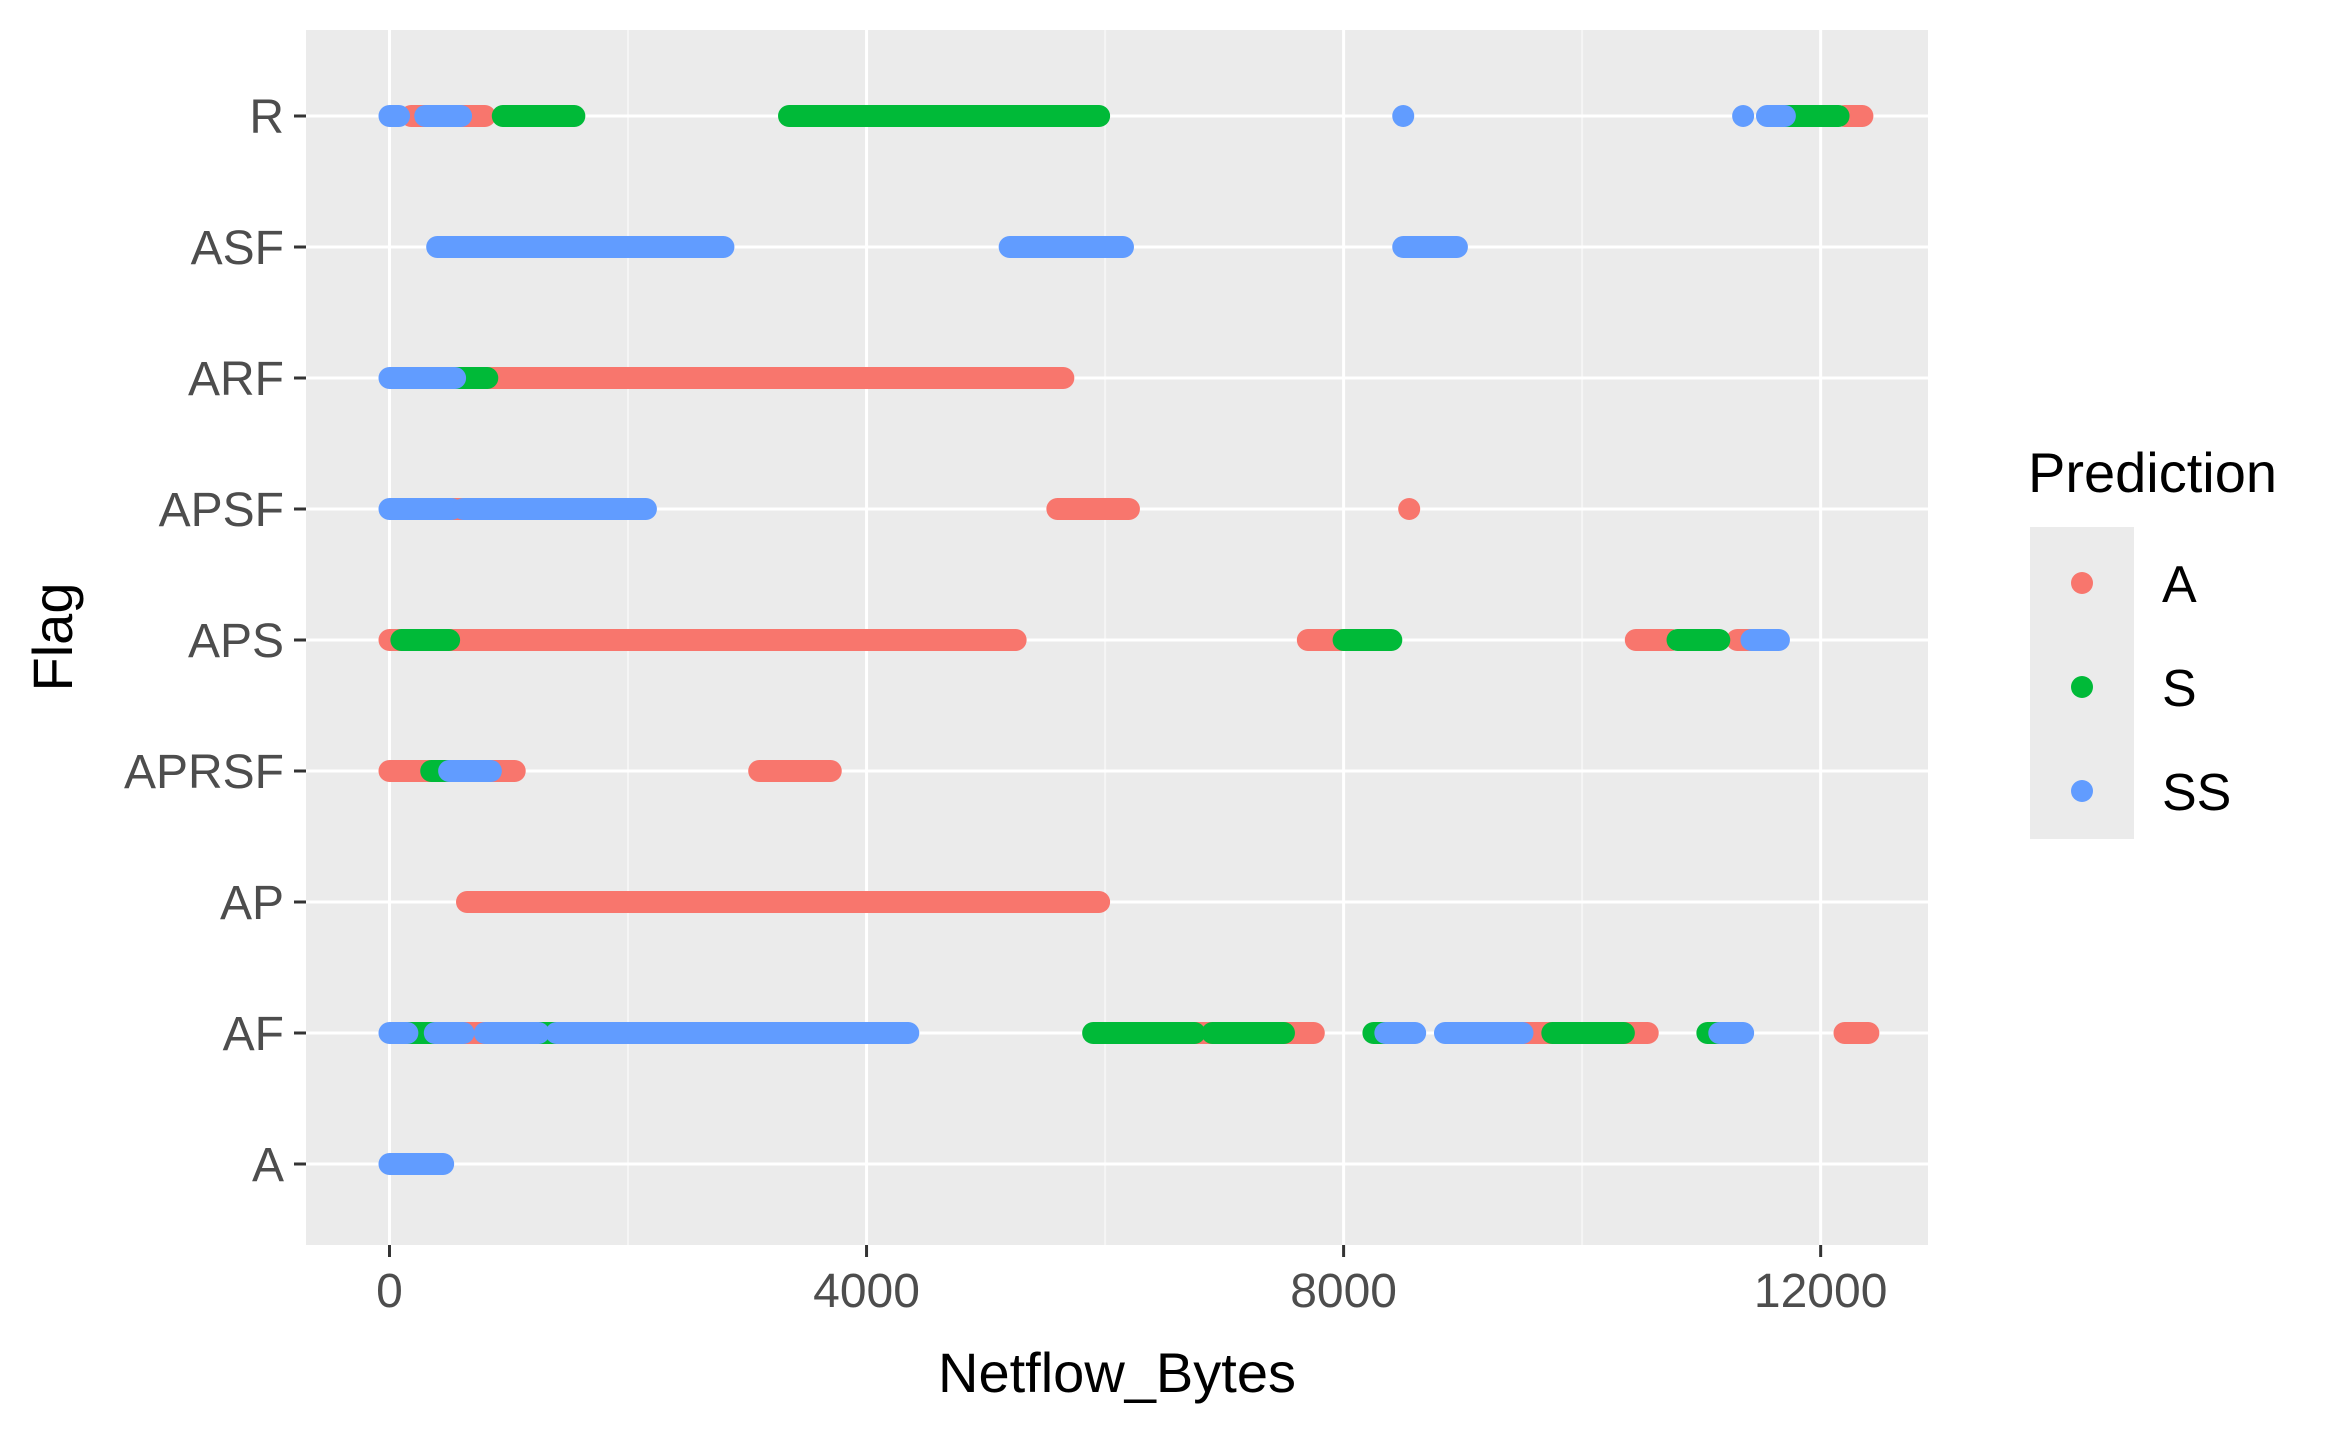 The image size is (2347, 1431). What do you see at coordinates (1409, 509) in the screenshot?
I see `point-a-apsf` at bounding box center [1409, 509].